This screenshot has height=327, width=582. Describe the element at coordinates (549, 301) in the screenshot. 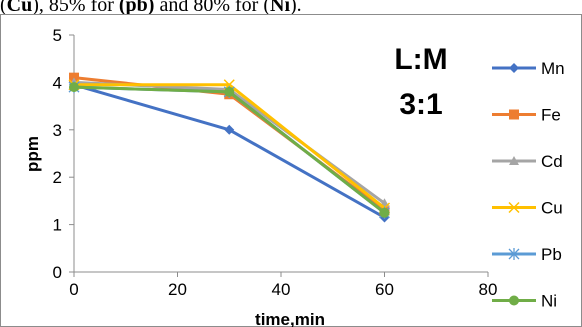

I see `legend-label-ni: Ni` at that location.